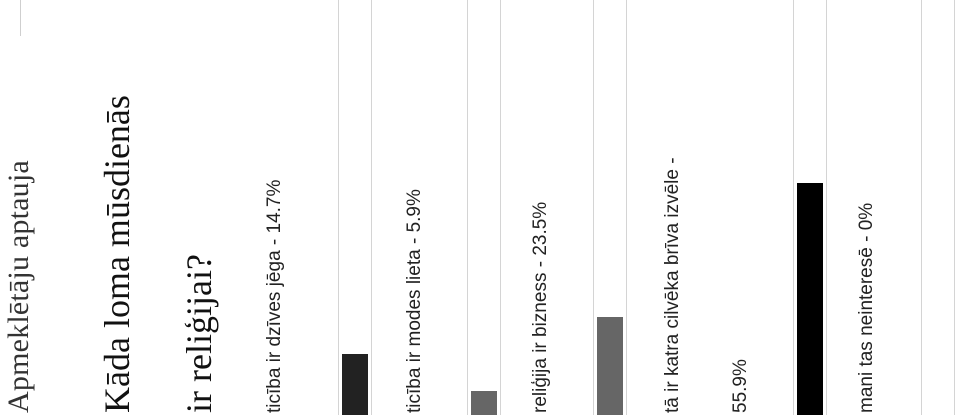  What do you see at coordinates (414, 301) in the screenshot?
I see `option-label-2: ticība ir modes lieta - 5.9%` at bounding box center [414, 301].